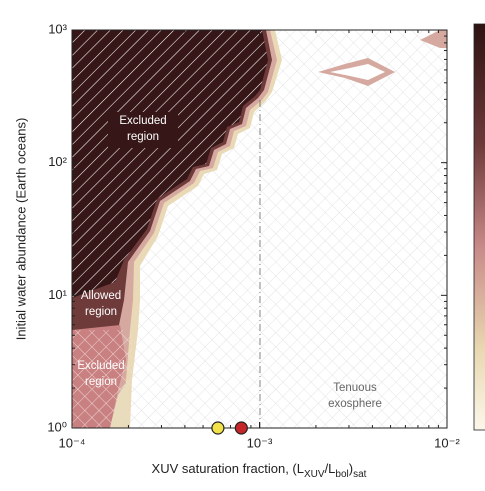  I want to click on contour-band, so click(120, 404).